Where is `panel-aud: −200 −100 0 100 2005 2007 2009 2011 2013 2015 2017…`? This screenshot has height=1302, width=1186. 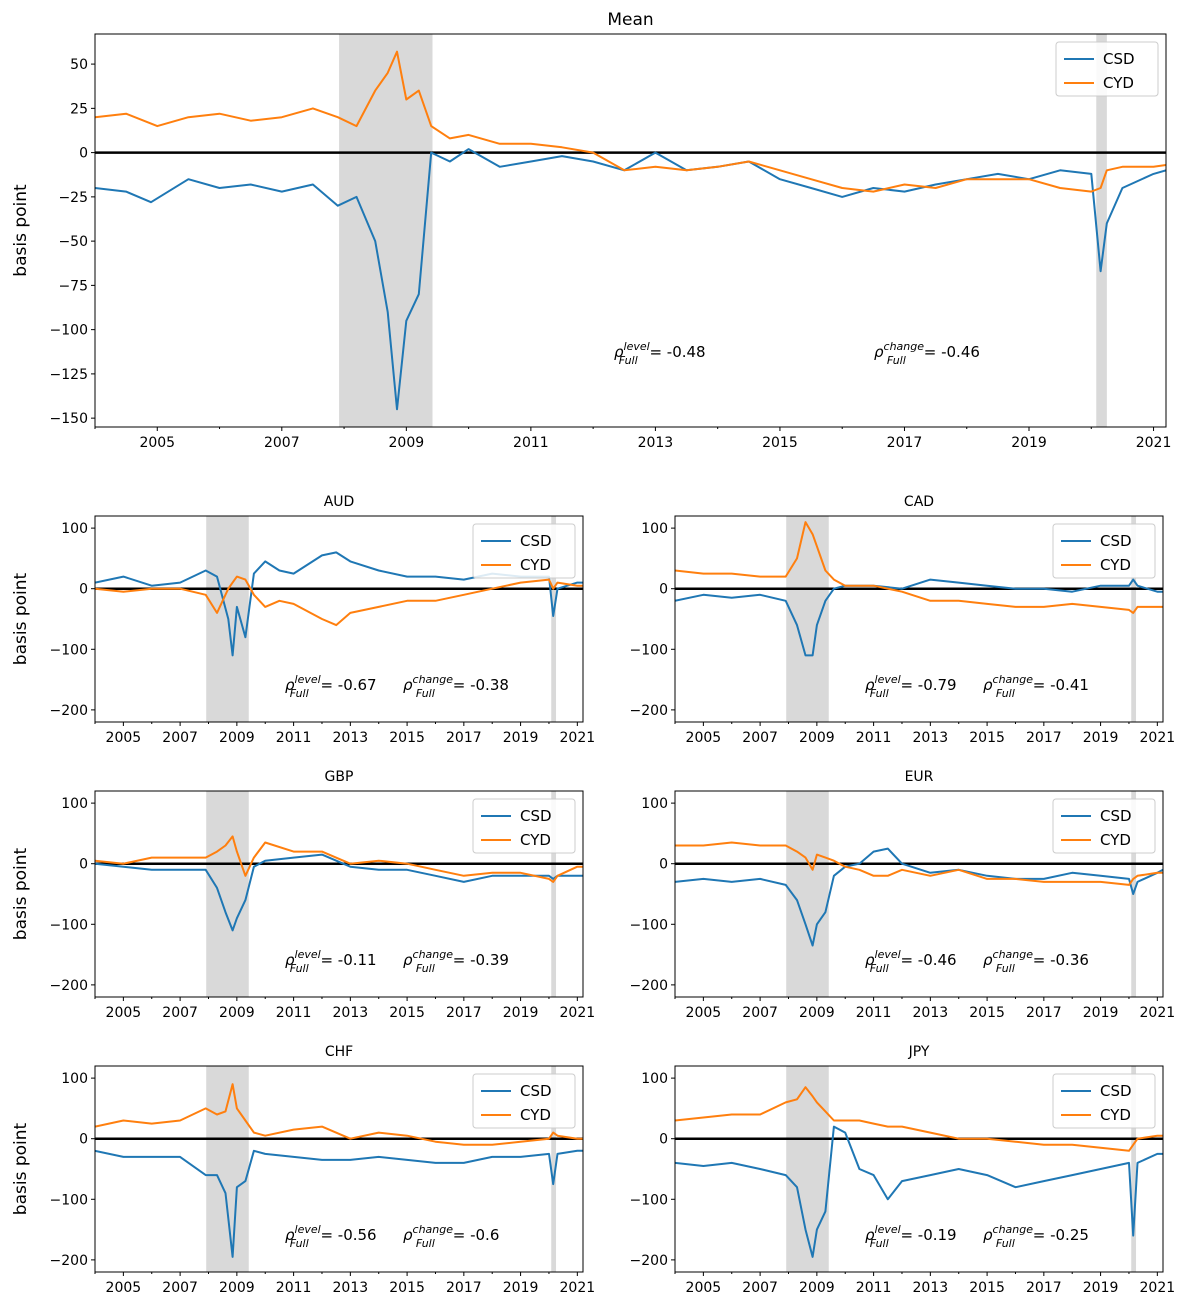 panel-aud: −200 −100 0 100 2005 2007 2009 2011 2013 2015 2017… is located at coordinates (303, 620).